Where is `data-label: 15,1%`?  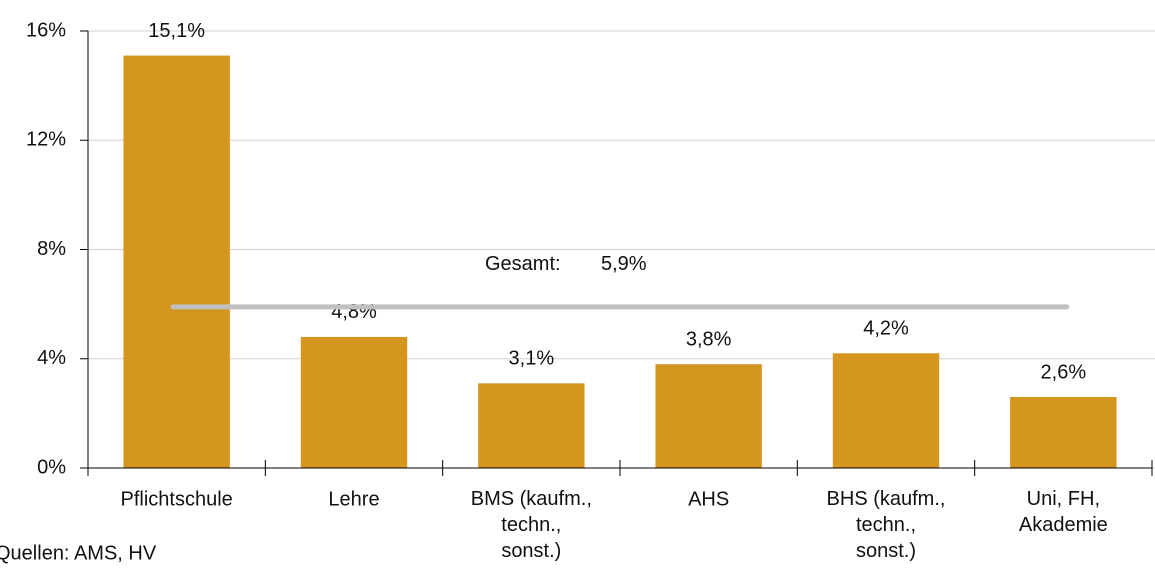
data-label: 15,1% is located at coordinates (176, 31).